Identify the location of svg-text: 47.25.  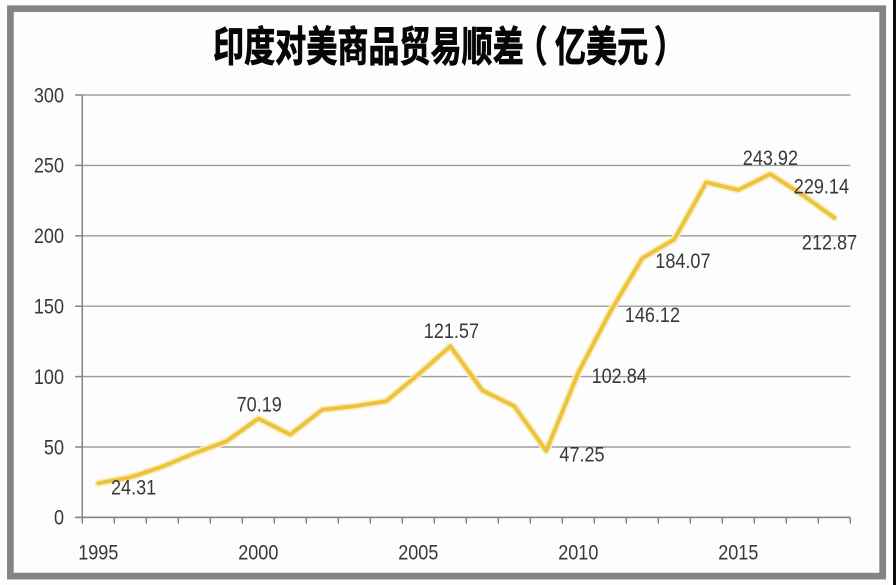
(581, 455).